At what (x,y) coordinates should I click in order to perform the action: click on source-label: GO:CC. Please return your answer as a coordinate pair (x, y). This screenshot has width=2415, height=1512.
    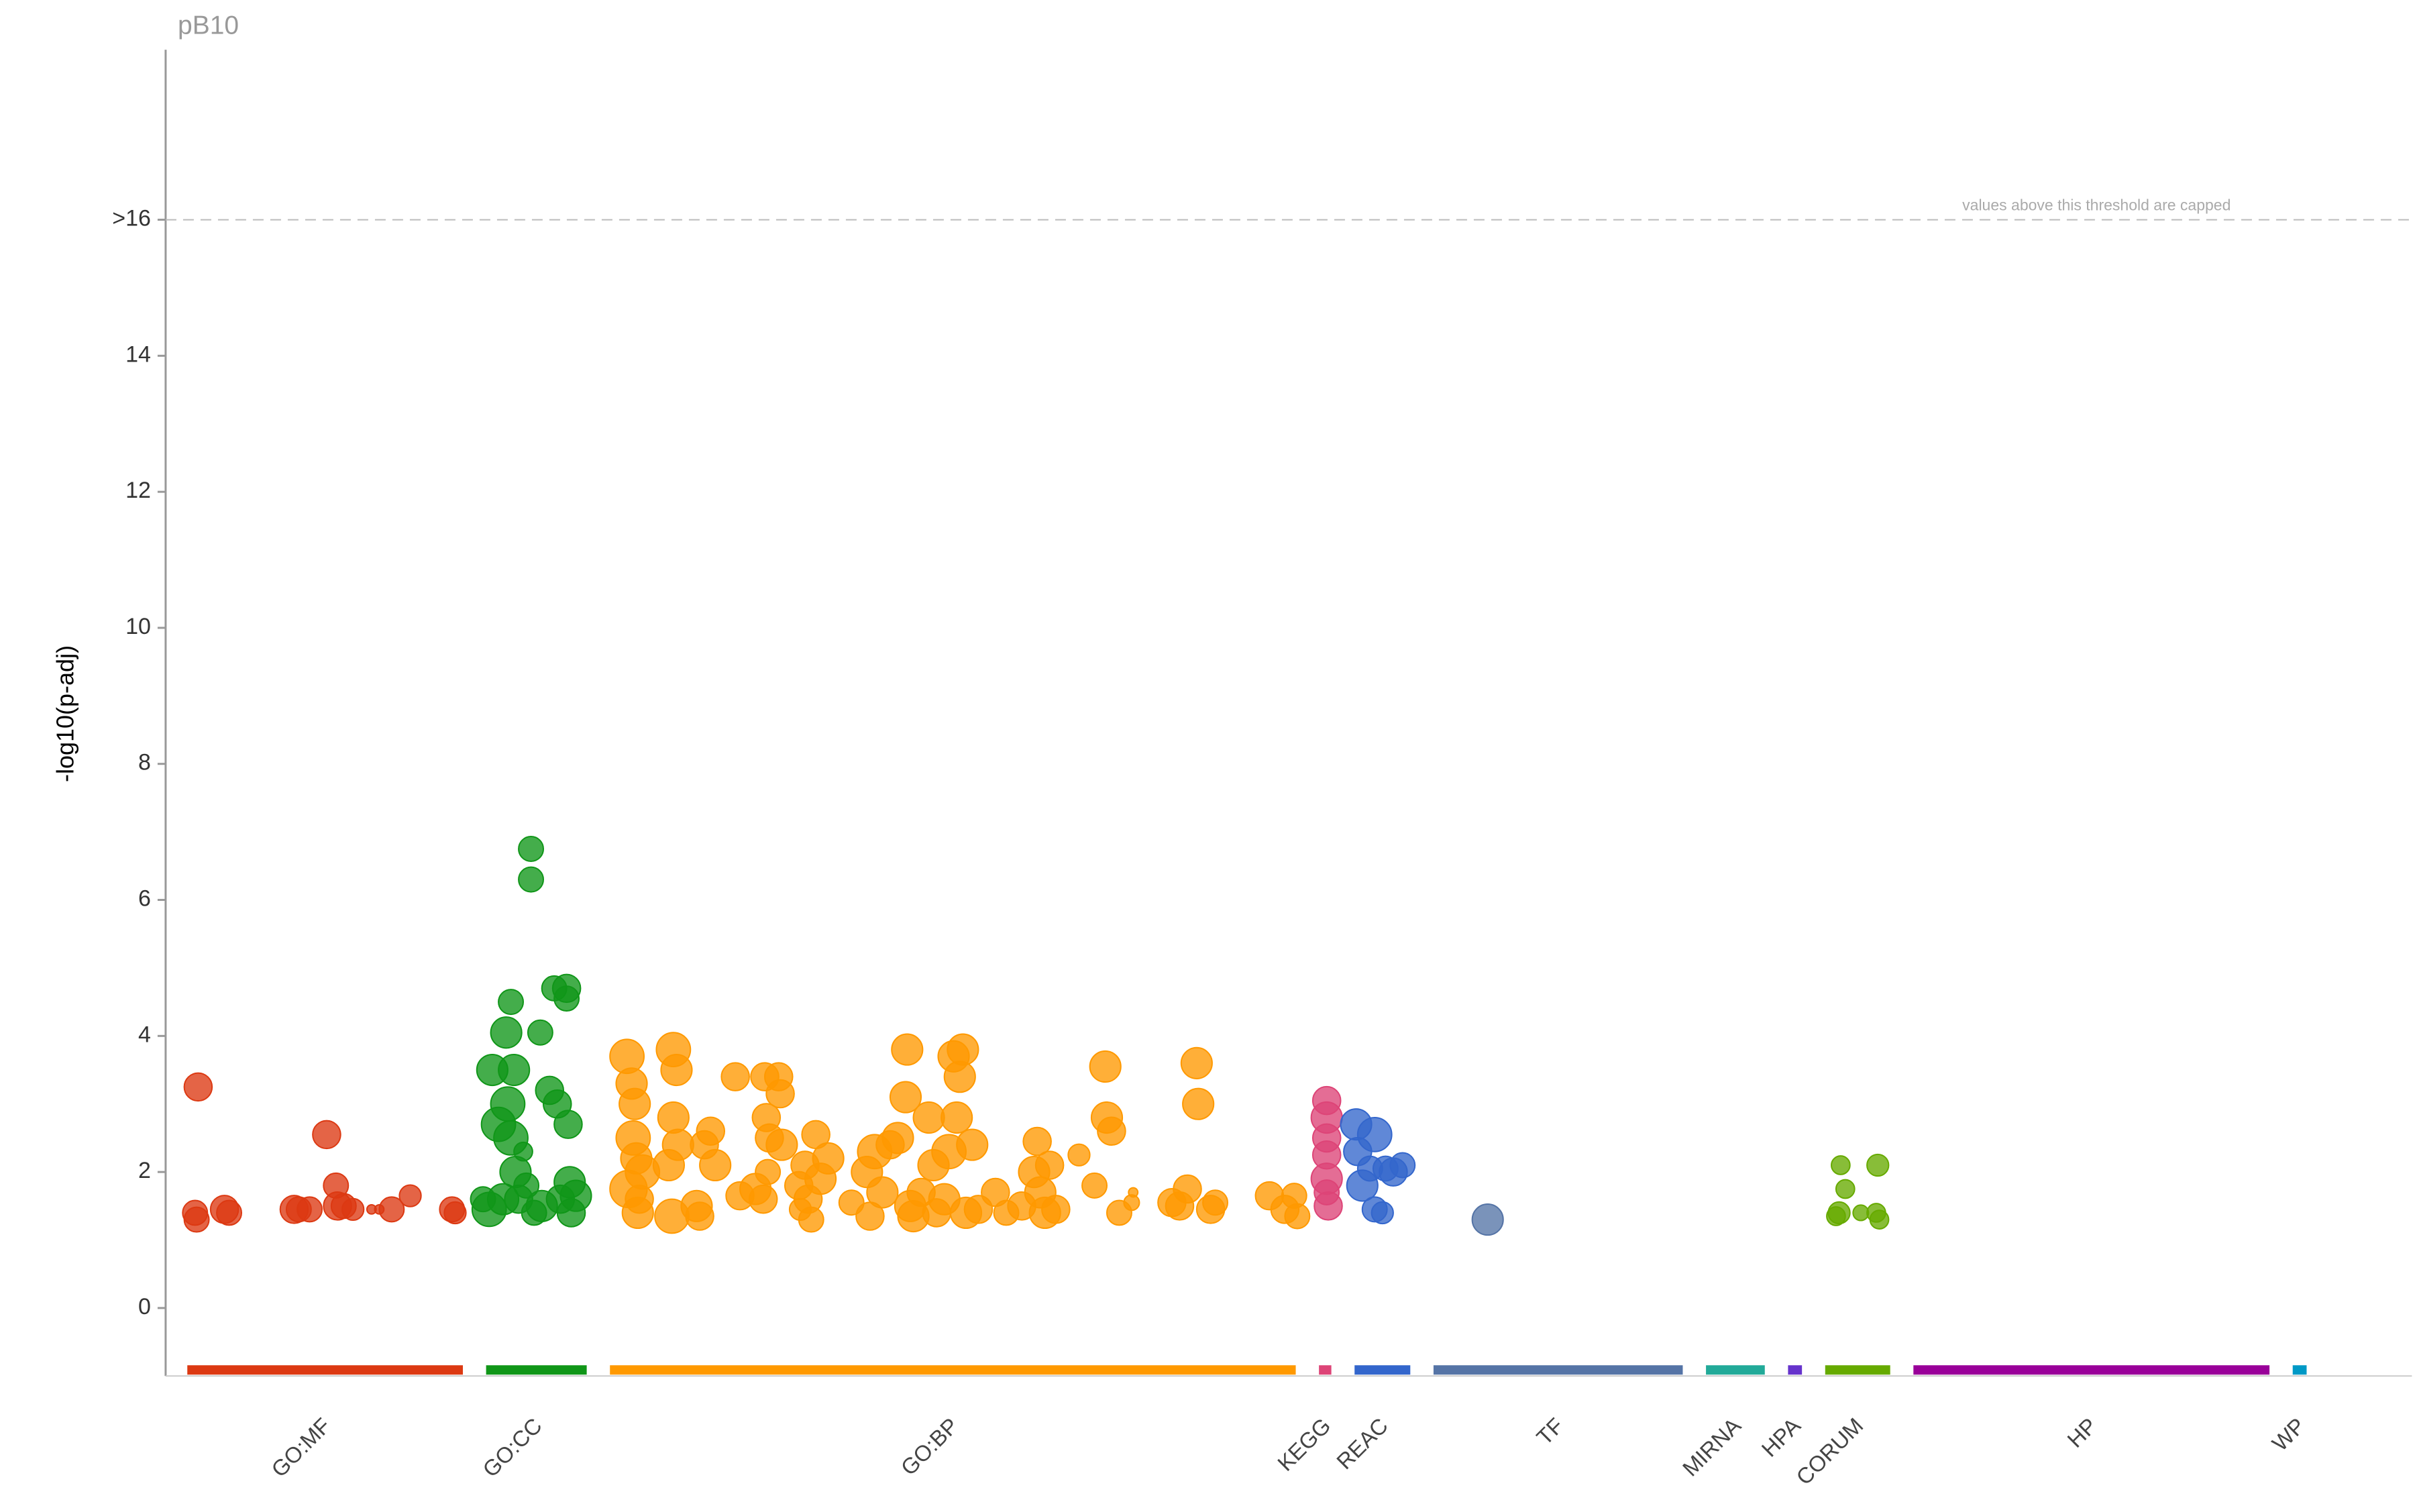
    Looking at the image, I should click on (512, 1447).